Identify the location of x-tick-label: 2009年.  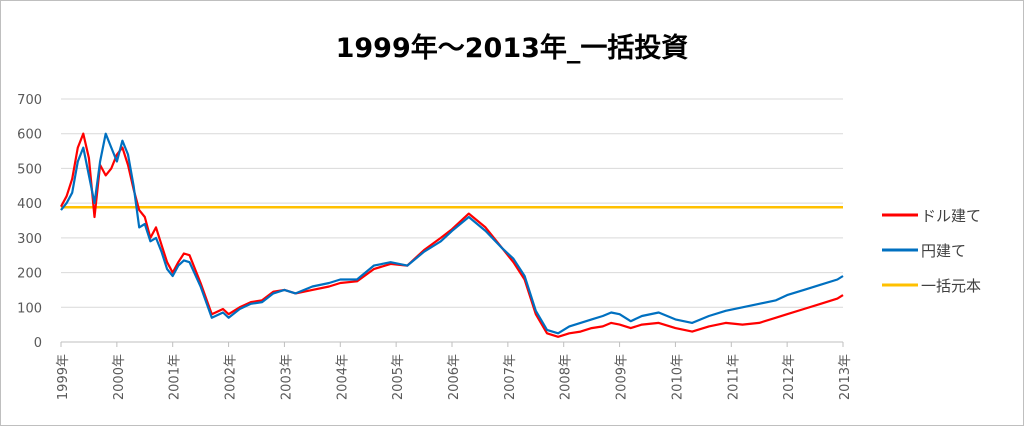
(622, 377).